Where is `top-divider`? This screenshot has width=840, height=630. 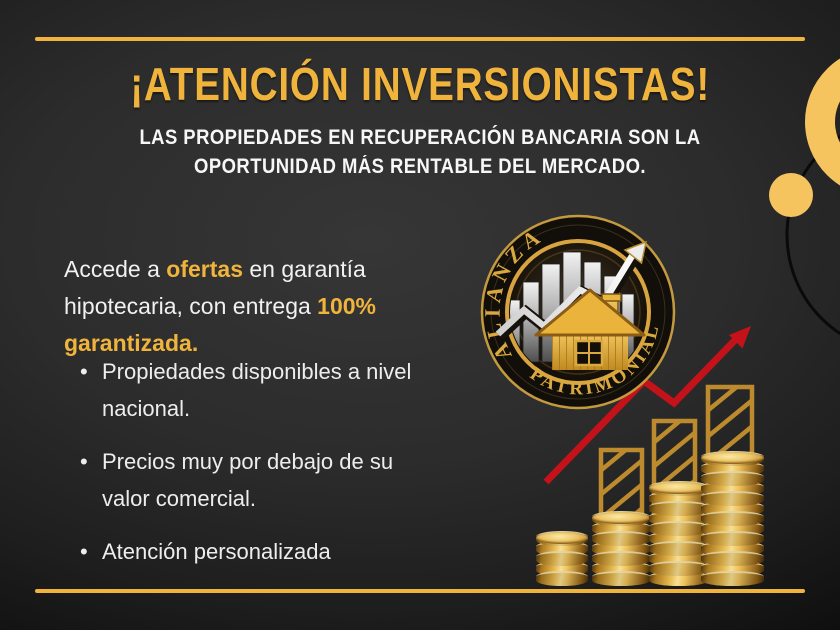
top-divider is located at coordinates (420, 39).